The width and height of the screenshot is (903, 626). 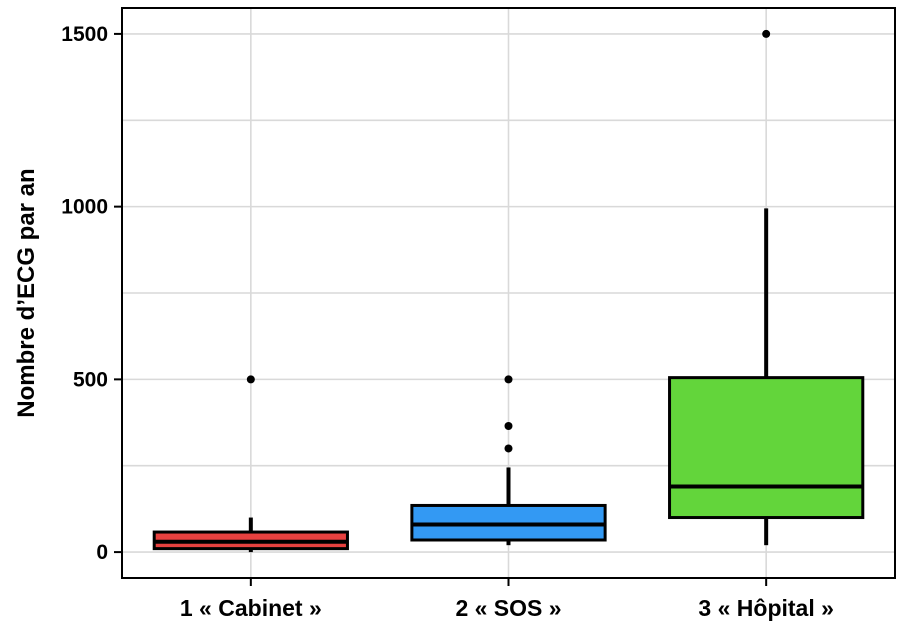 What do you see at coordinates (90, 379) in the screenshot?
I see `y-tick-label: 500` at bounding box center [90, 379].